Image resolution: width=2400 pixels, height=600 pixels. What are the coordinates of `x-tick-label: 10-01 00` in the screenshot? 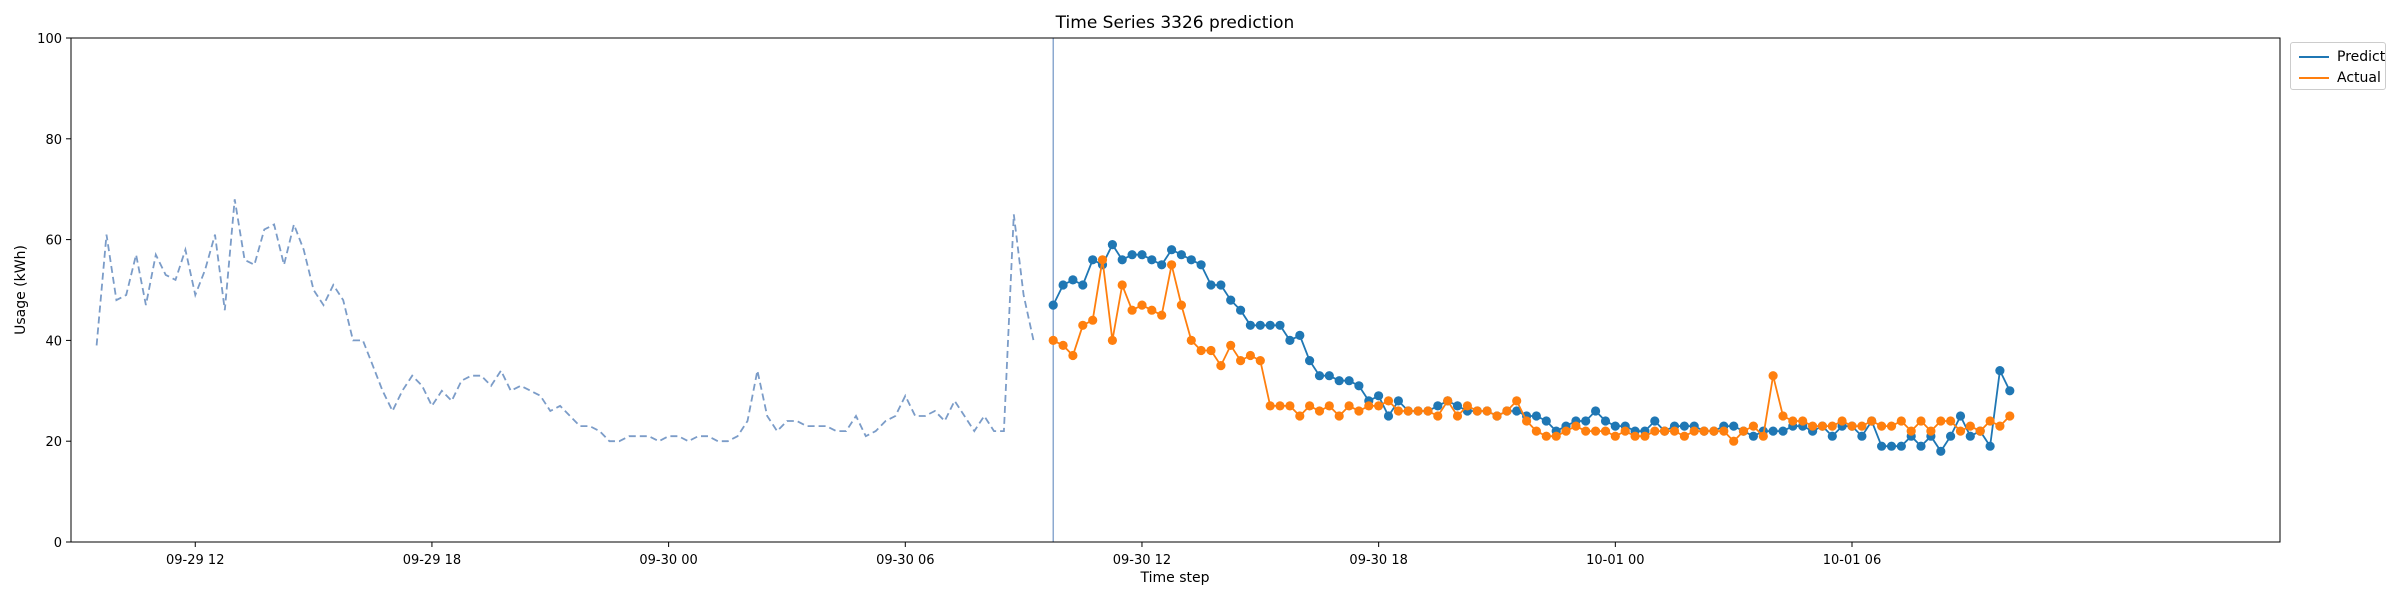 It's located at (1615, 560).